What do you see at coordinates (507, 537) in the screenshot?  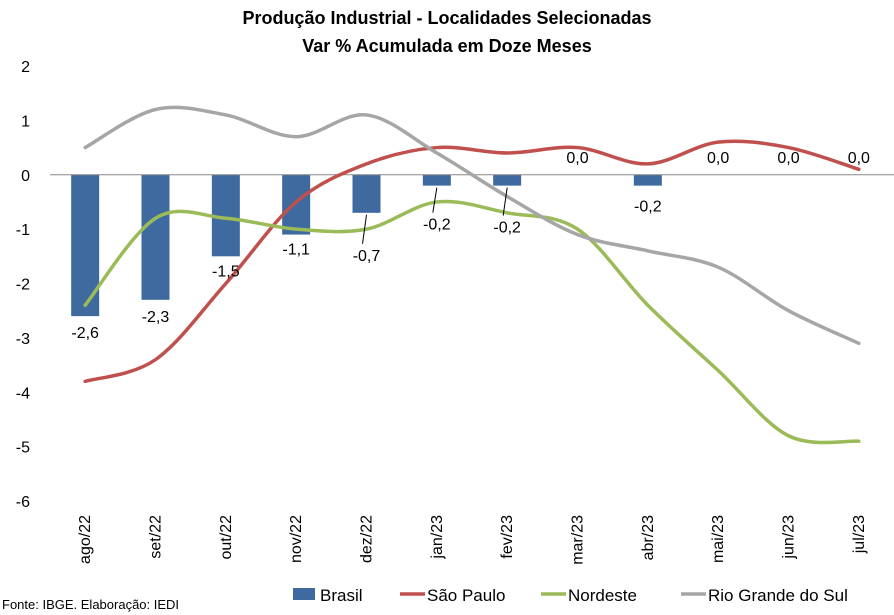 I see `x-tick-label: fev/23` at bounding box center [507, 537].